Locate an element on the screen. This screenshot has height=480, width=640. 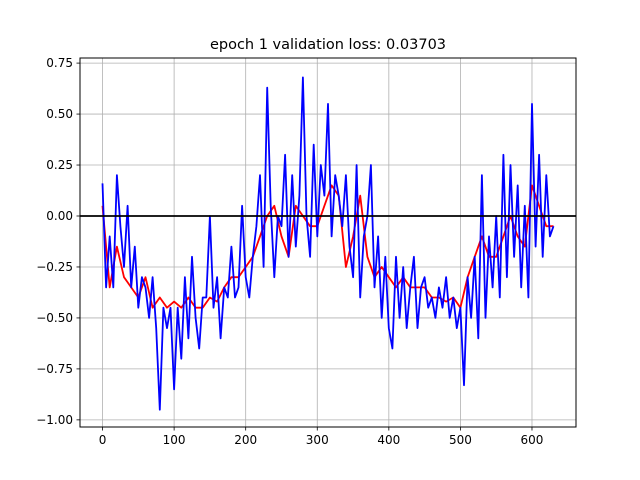
x-tick-label: 200 is located at coordinates (245, 440).